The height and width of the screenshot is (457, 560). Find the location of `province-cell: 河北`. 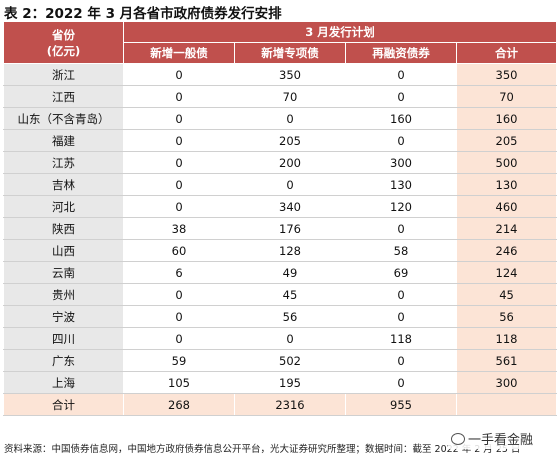

province-cell: 河北 is located at coordinates (63, 206).